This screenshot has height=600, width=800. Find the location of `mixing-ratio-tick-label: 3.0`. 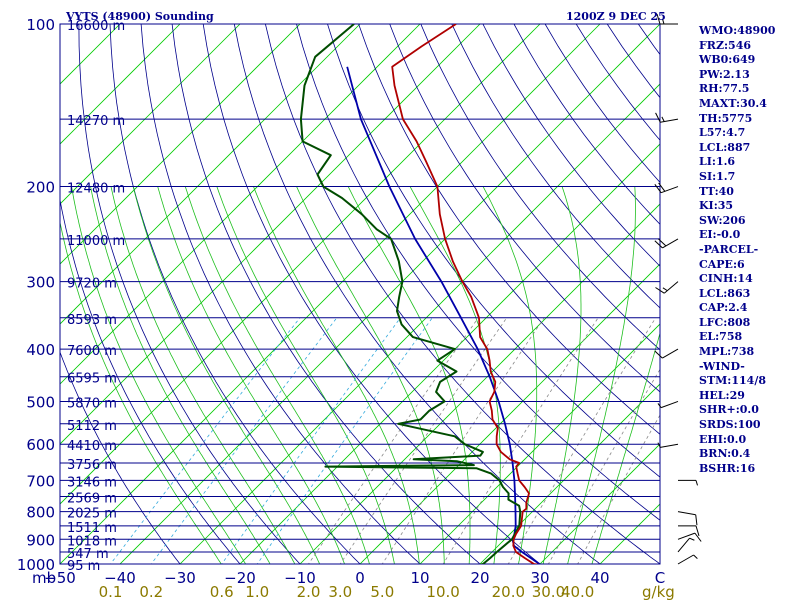

mixing-ratio-tick-label: 3.0 is located at coordinates (340, 591).